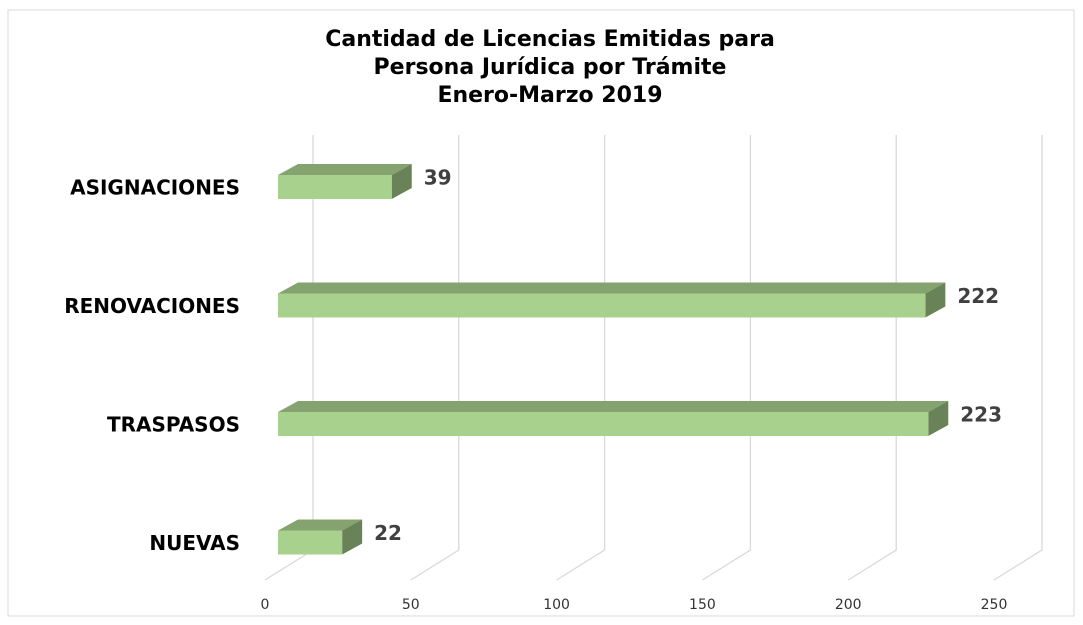 The image size is (1083, 625). I want to click on category-label: ASIGNACIONES, so click(155, 188).